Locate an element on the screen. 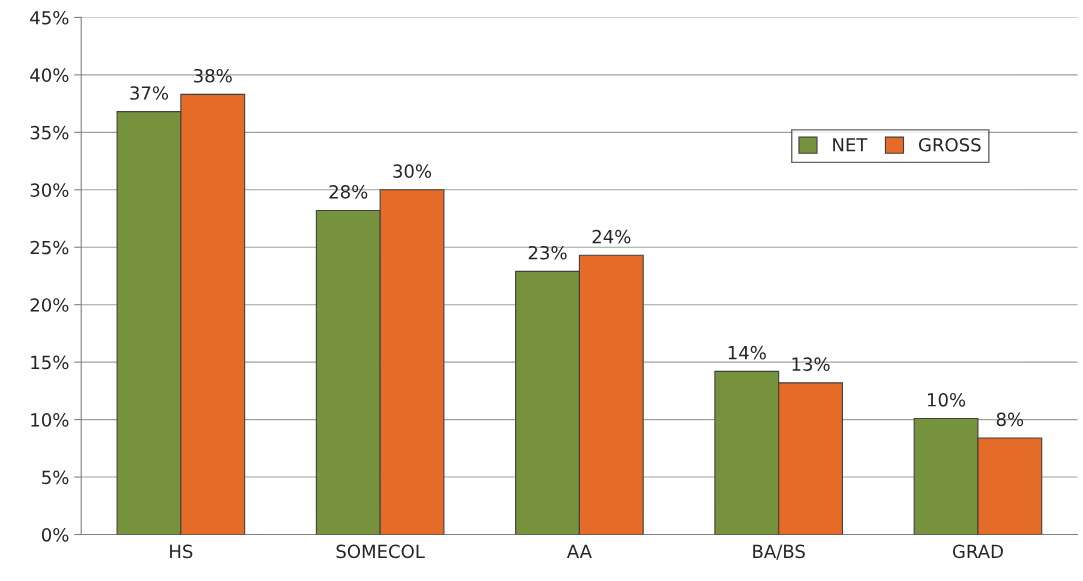  y-tick-label: 15% is located at coordinates (50, 362).